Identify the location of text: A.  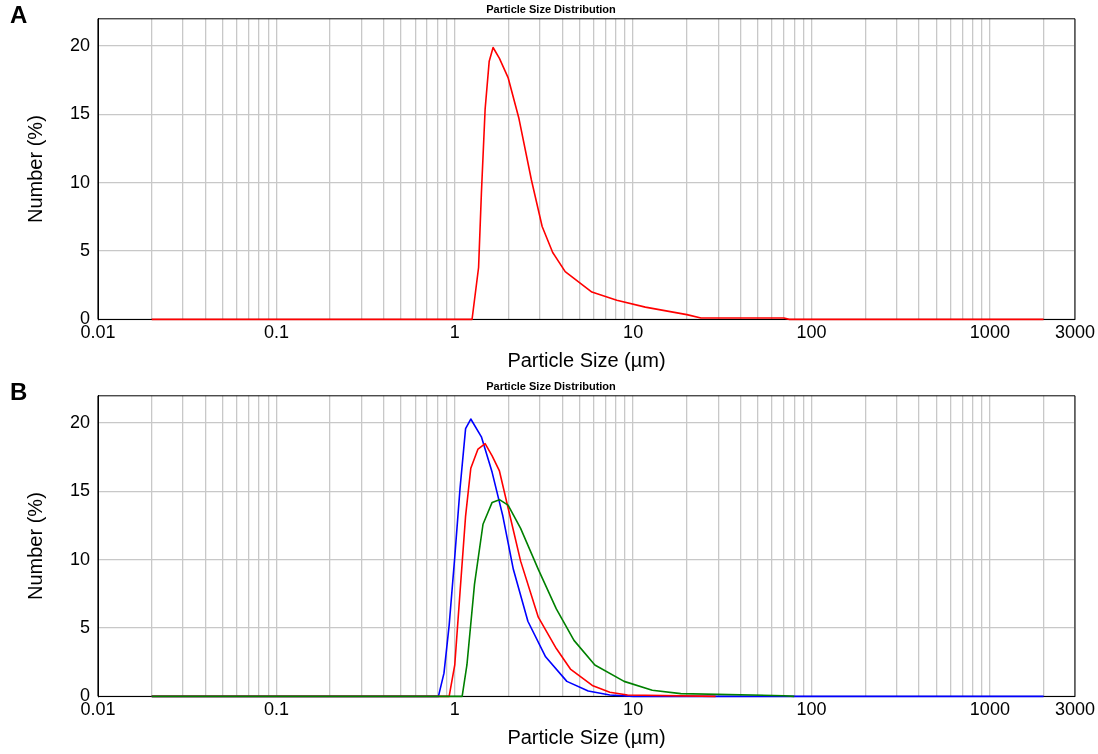
(19, 14).